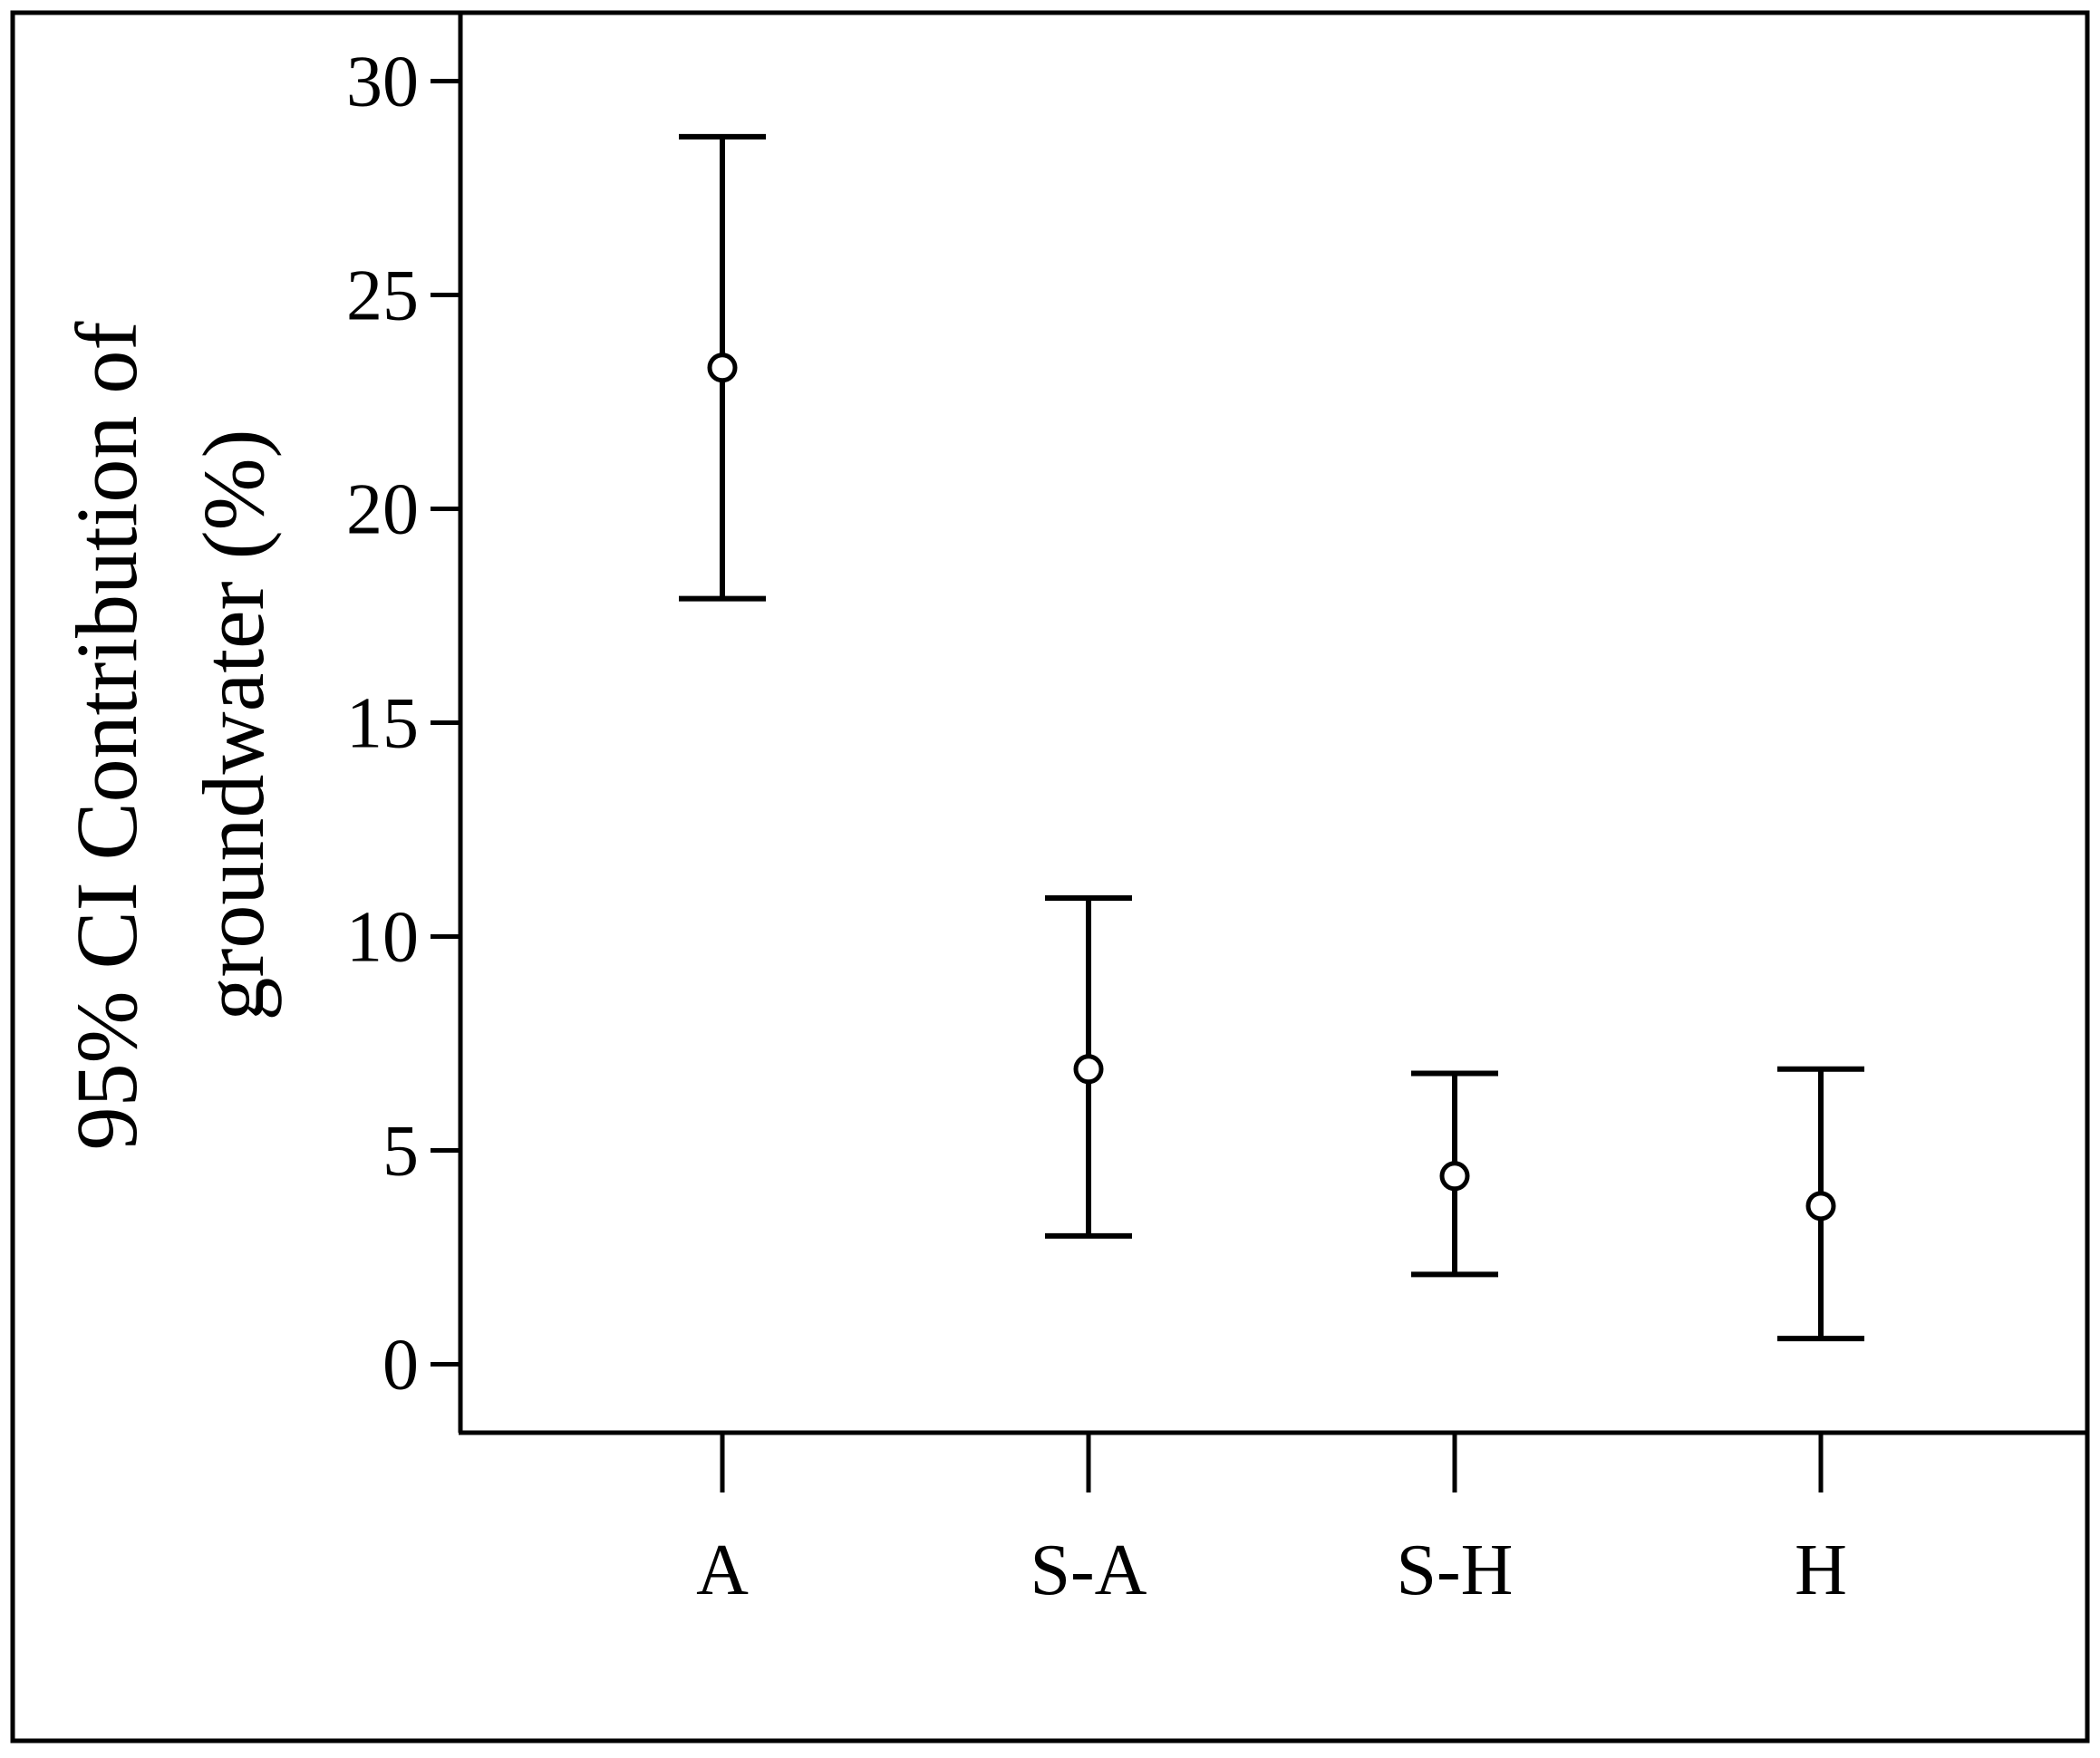 The height and width of the screenshot is (1758, 2100). I want to click on y-tick-label-0: 0, so click(400, 1365).